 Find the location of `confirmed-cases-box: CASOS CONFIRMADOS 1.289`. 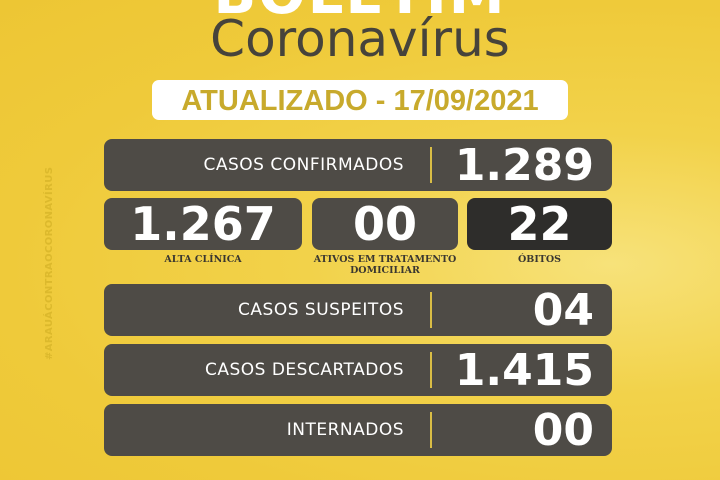

confirmed-cases-box: CASOS CONFIRMADOS 1.289 is located at coordinates (358, 165).